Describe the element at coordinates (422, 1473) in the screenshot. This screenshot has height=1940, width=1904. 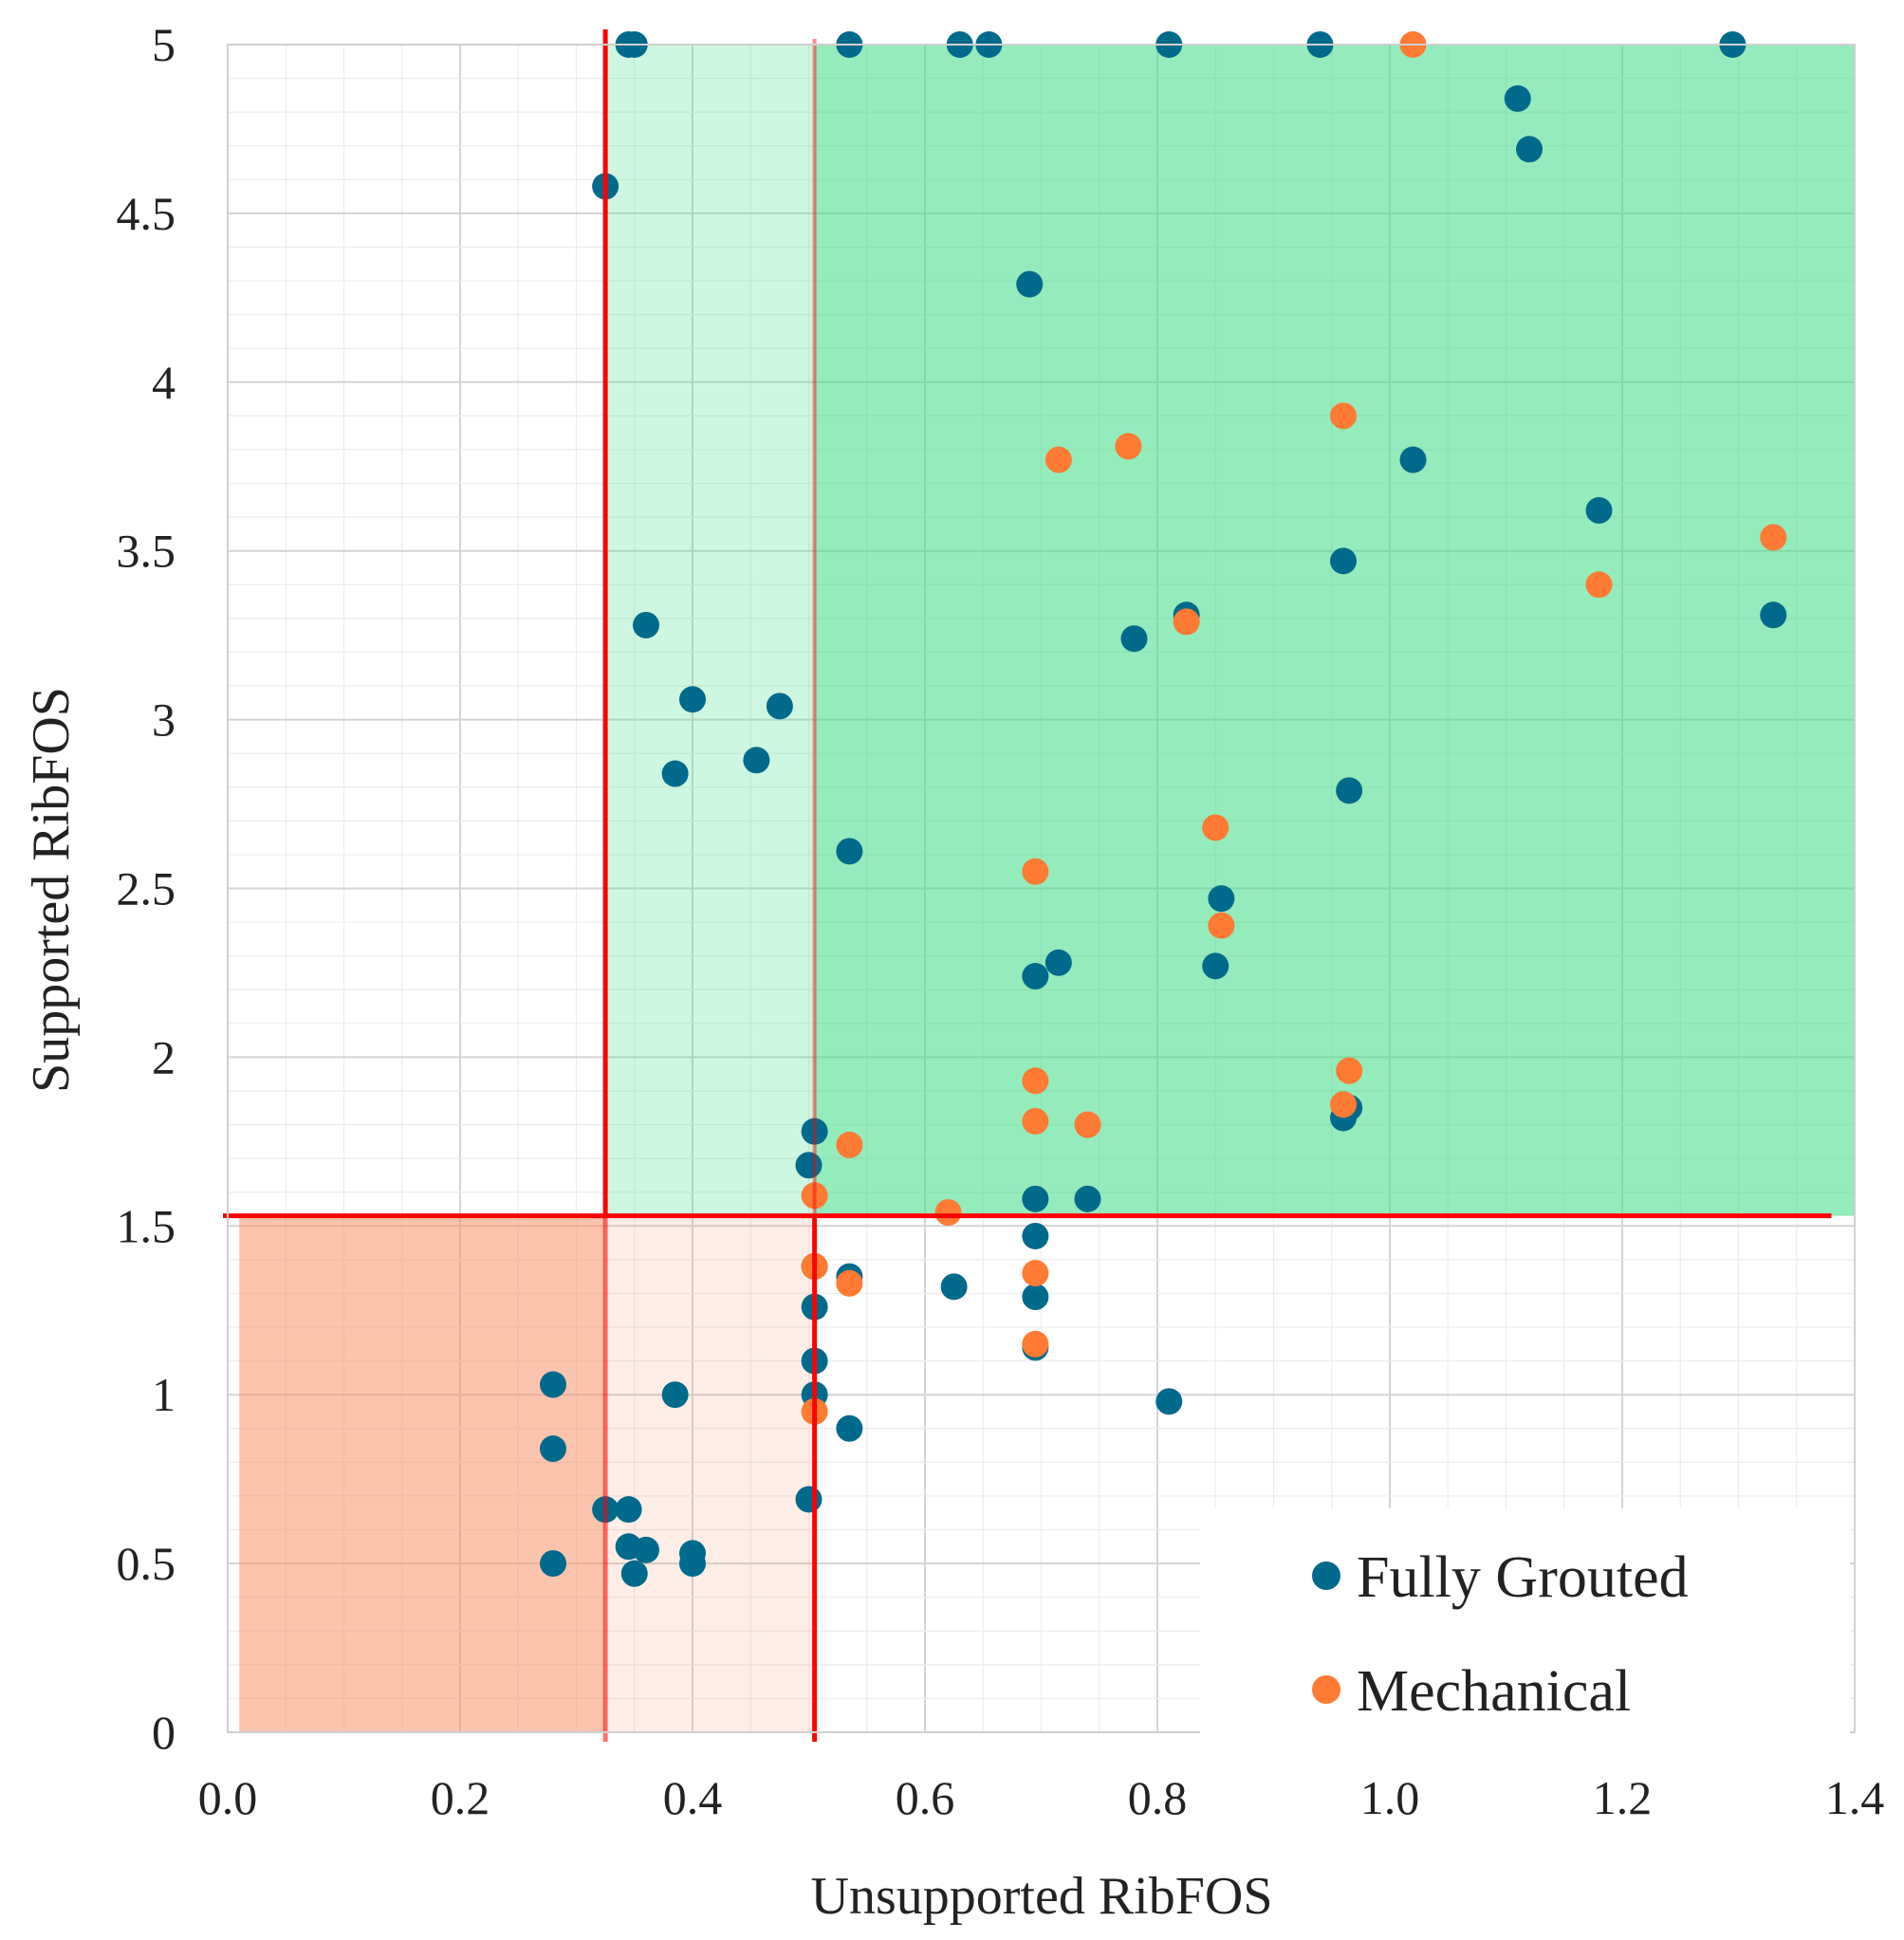
I see `region-failure-zone` at that location.